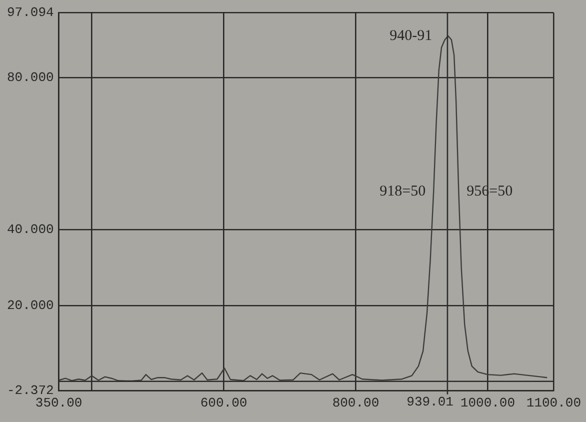 The height and width of the screenshot is (422, 586). Describe the element at coordinates (30, 78) in the screenshot. I see `y-tick-label: 80.000` at that location.